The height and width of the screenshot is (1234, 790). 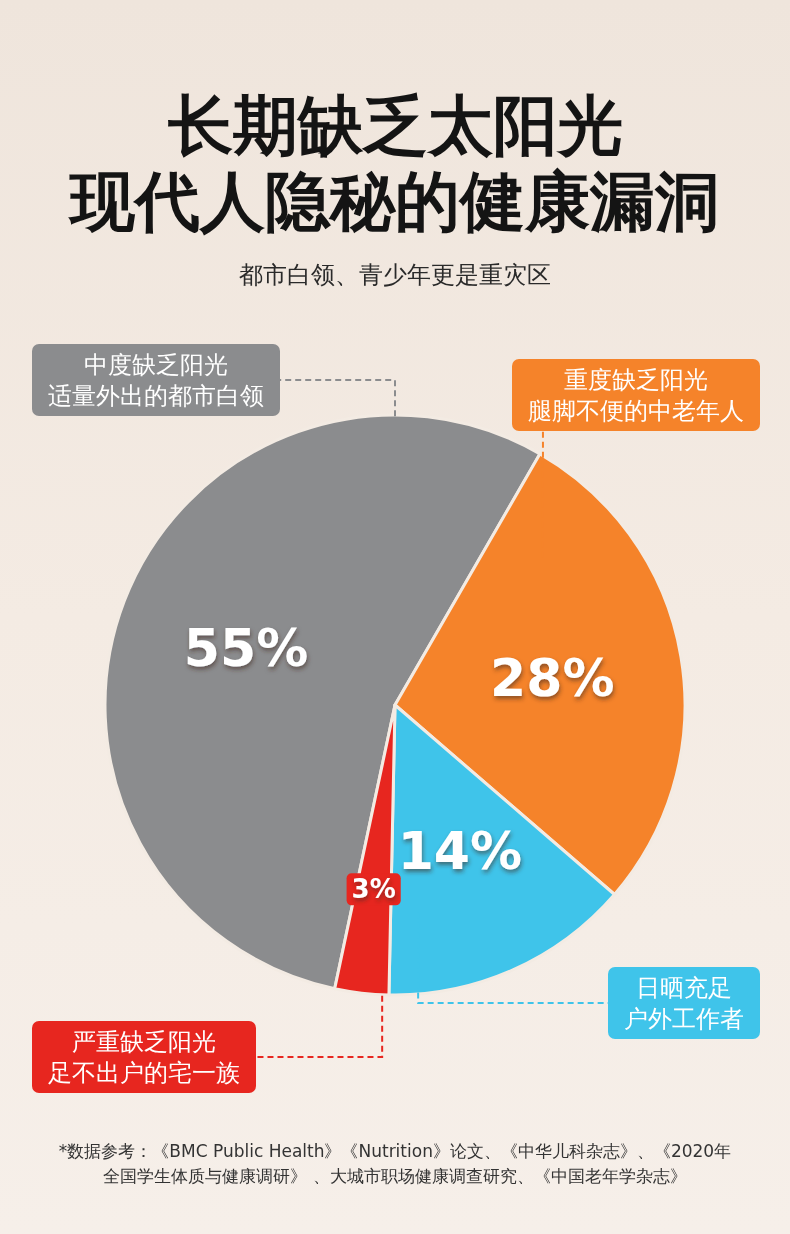 What do you see at coordinates (394, 163) in the screenshot?
I see `chart-title: 长期缺乏太阳光现代人隐秘的健康漏洞` at bounding box center [394, 163].